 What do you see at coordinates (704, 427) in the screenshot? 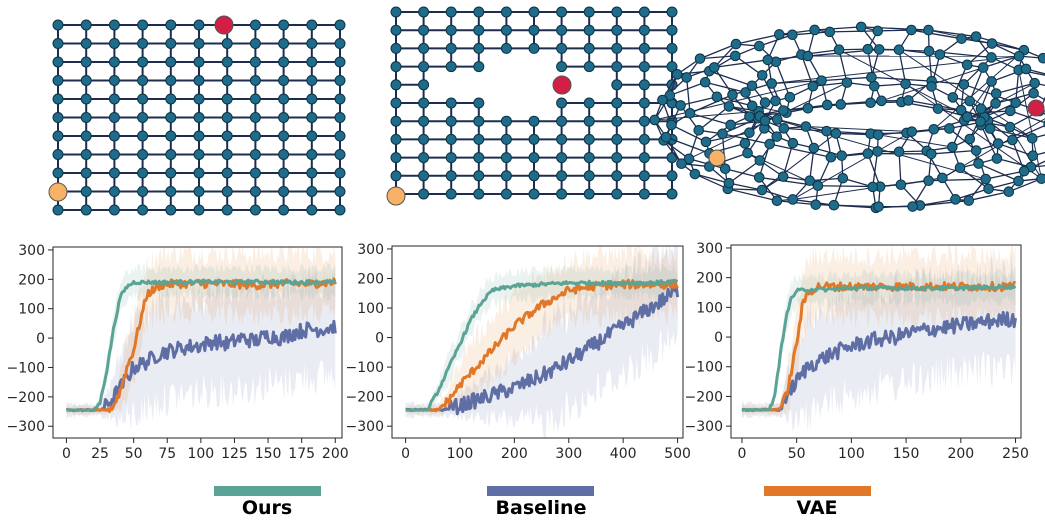
I see `y-tick-label: −300` at bounding box center [704, 427].